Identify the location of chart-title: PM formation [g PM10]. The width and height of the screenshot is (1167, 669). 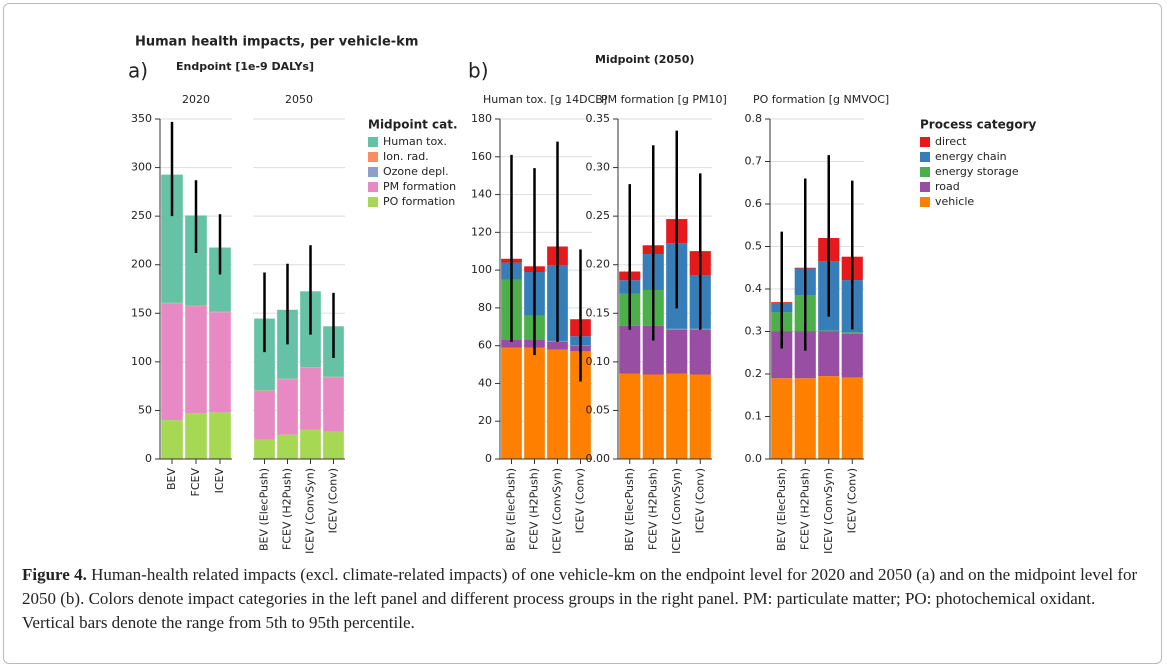
(664, 99).